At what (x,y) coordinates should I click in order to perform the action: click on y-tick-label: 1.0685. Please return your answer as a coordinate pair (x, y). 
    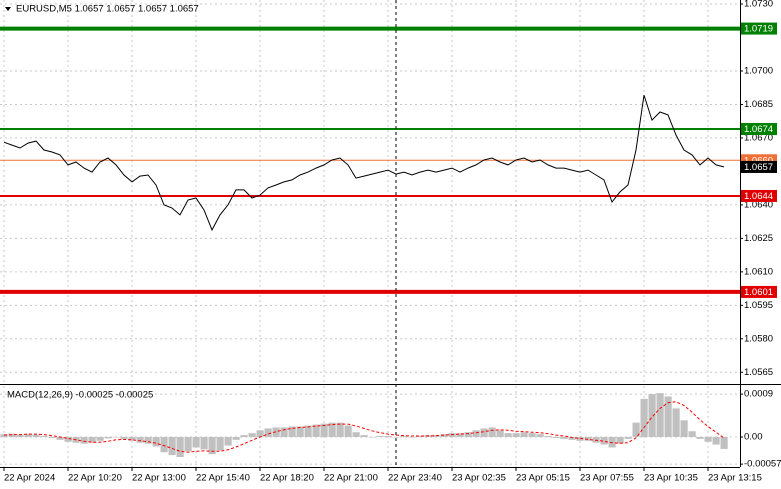
    Looking at the image, I should click on (758, 104).